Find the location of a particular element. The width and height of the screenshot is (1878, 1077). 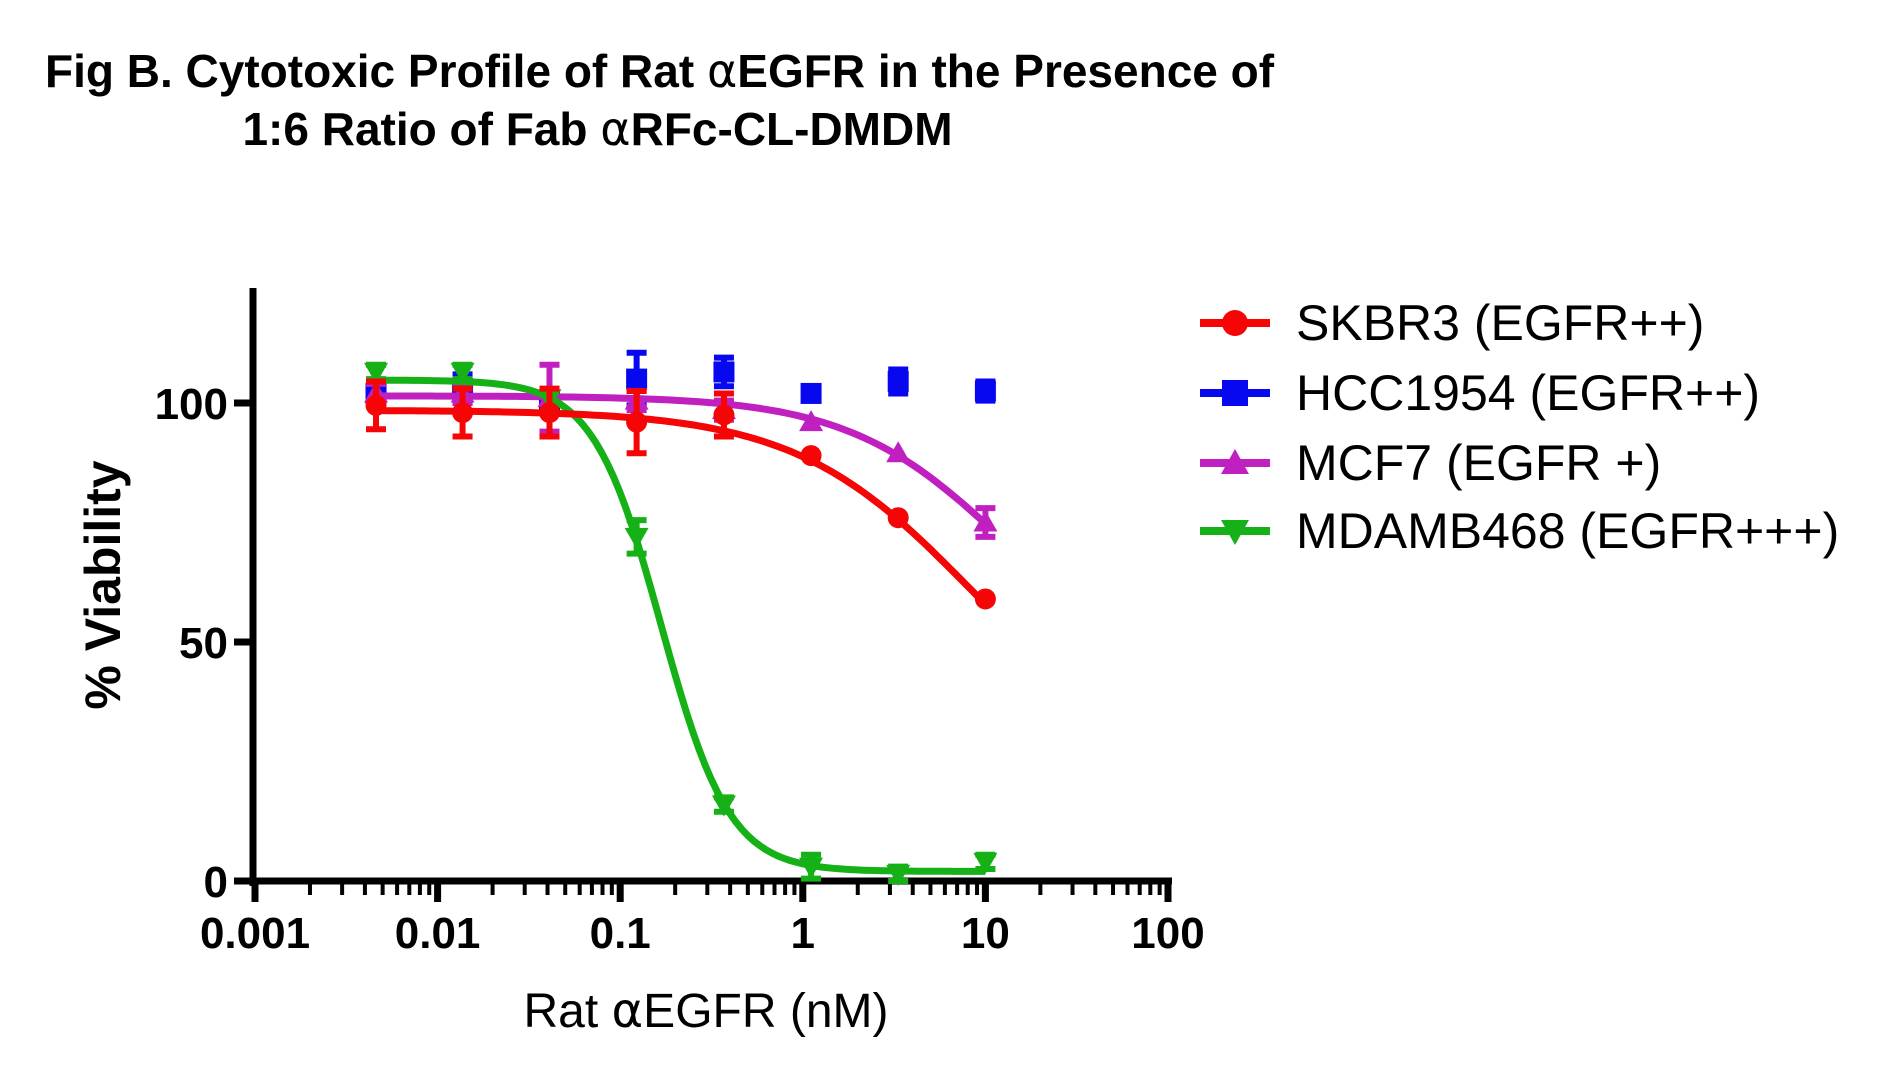

hcc1954-legend-marker is located at coordinates (1235, 393).